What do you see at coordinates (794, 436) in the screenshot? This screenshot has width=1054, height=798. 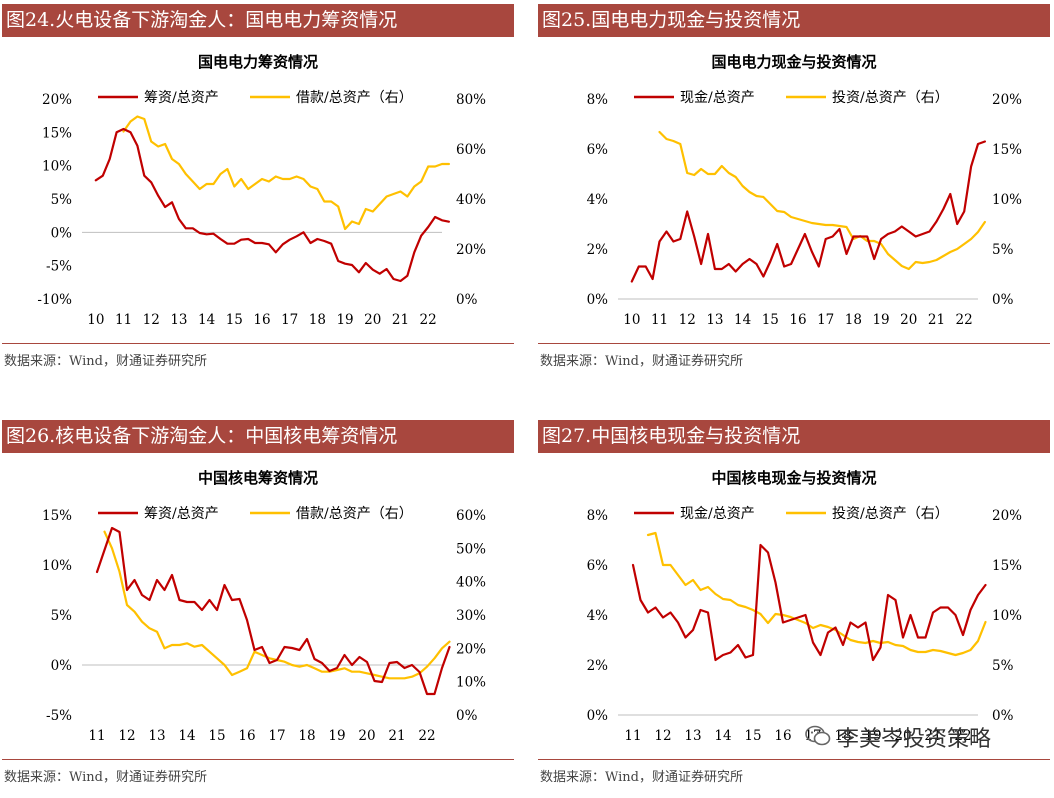 I see `figure-title: 图27.中国核电现金与投资情况` at bounding box center [794, 436].